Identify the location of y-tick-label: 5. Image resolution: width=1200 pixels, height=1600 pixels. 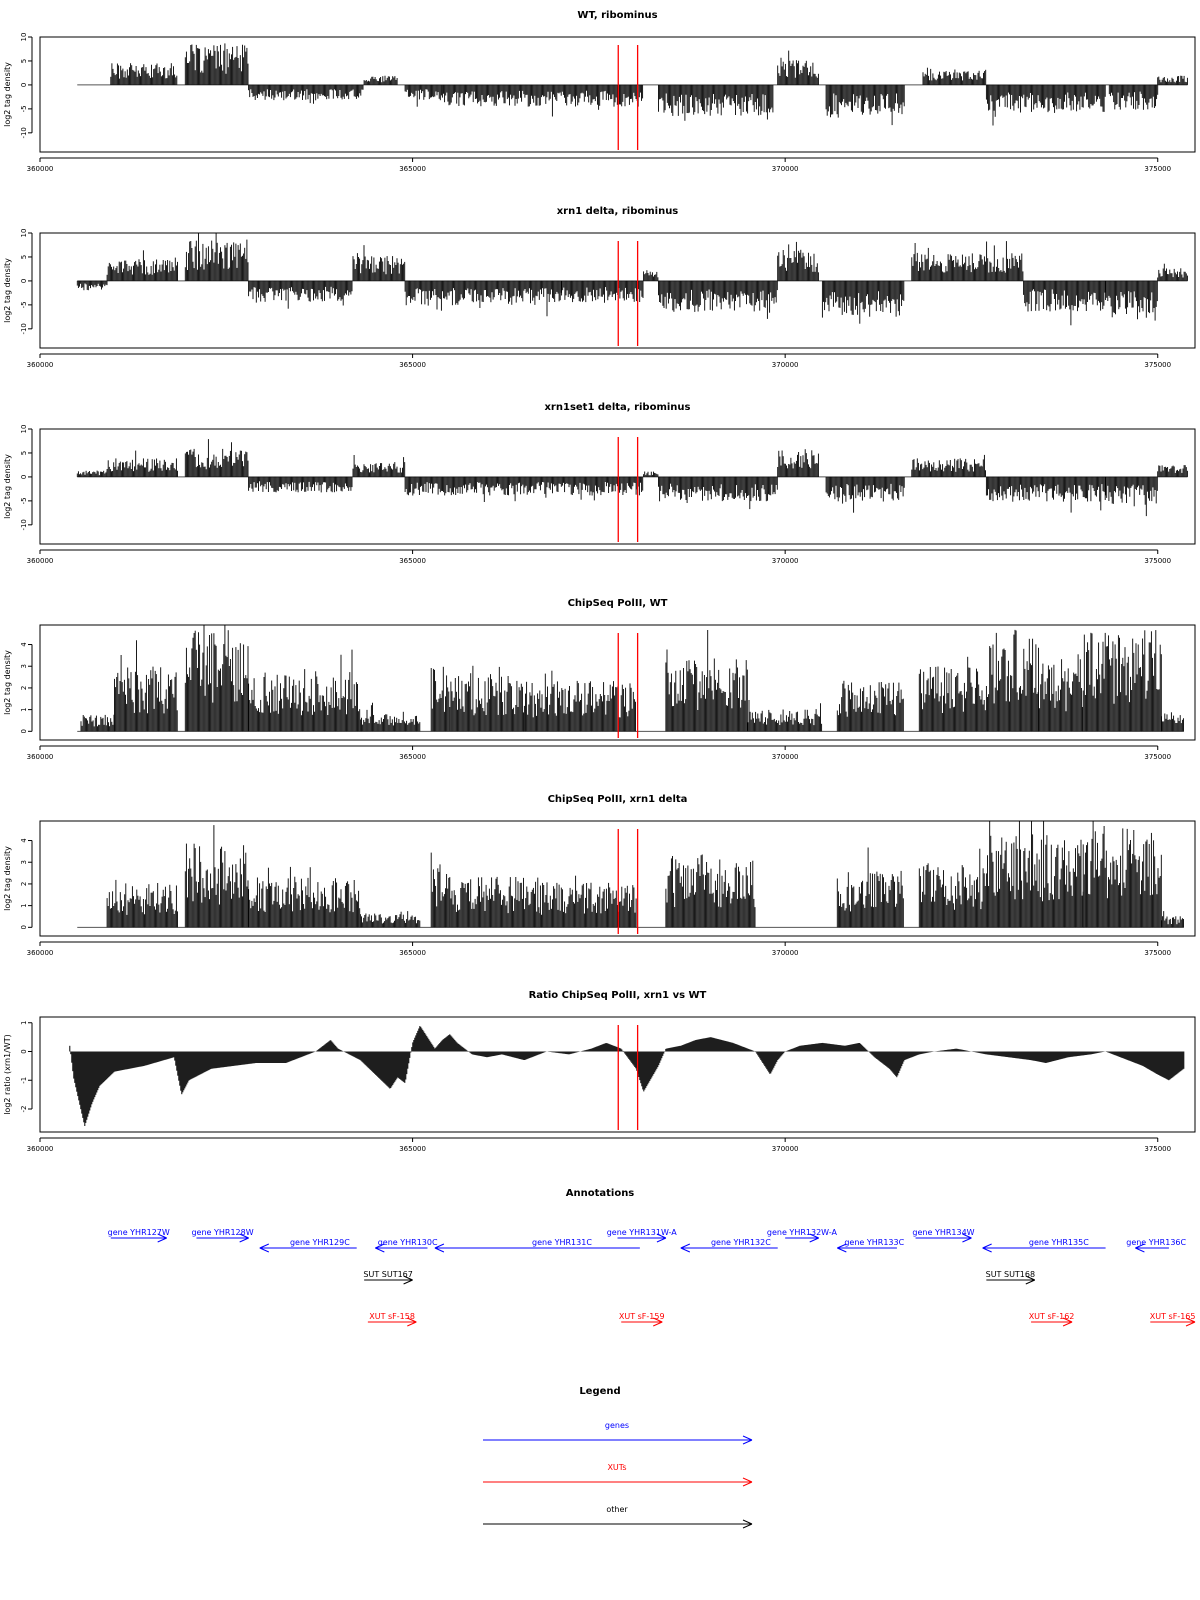
(24, 257).